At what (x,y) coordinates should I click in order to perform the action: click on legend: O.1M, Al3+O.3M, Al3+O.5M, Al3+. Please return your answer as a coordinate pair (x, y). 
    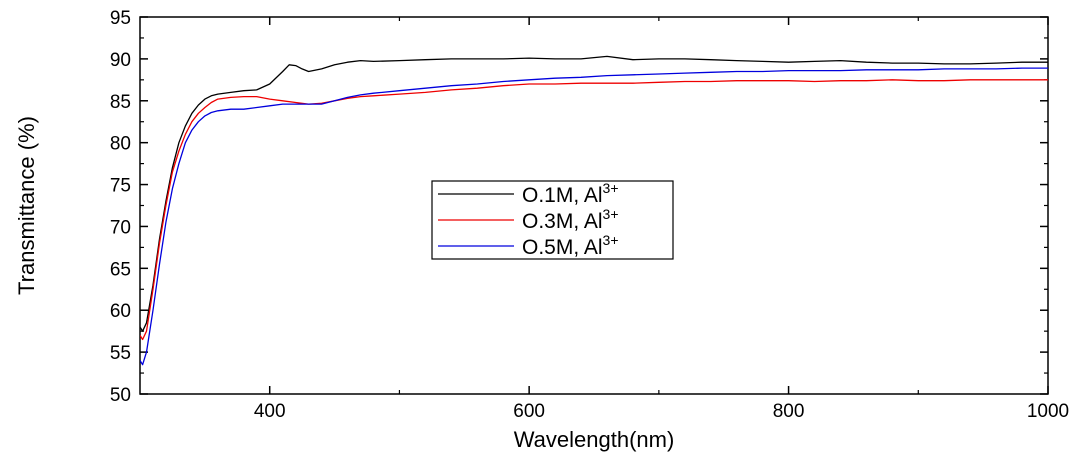
    Looking at the image, I should click on (552, 220).